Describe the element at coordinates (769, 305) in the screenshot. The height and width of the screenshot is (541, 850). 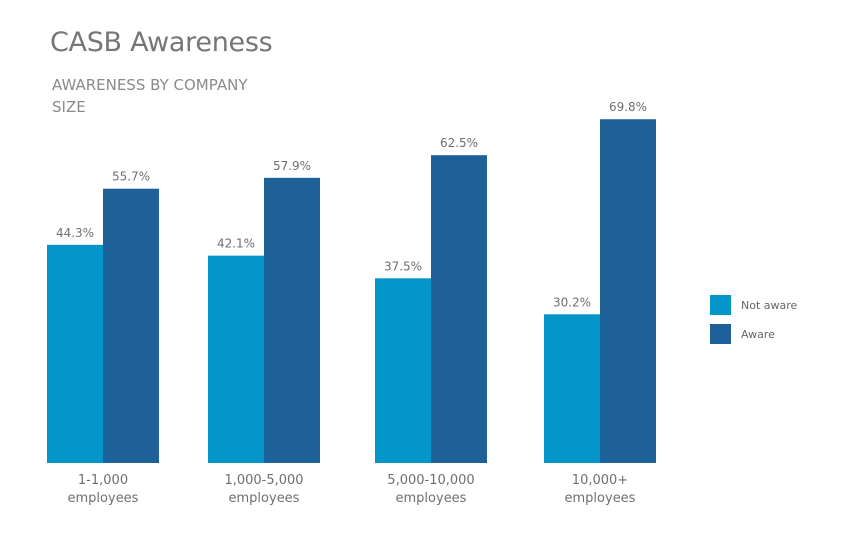
I see `legend-label-not-aware: Not aware` at that location.